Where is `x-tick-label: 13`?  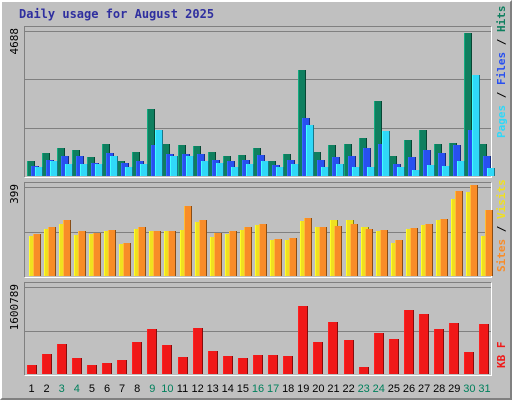 x-tick-label: 13 is located at coordinates (213, 389).